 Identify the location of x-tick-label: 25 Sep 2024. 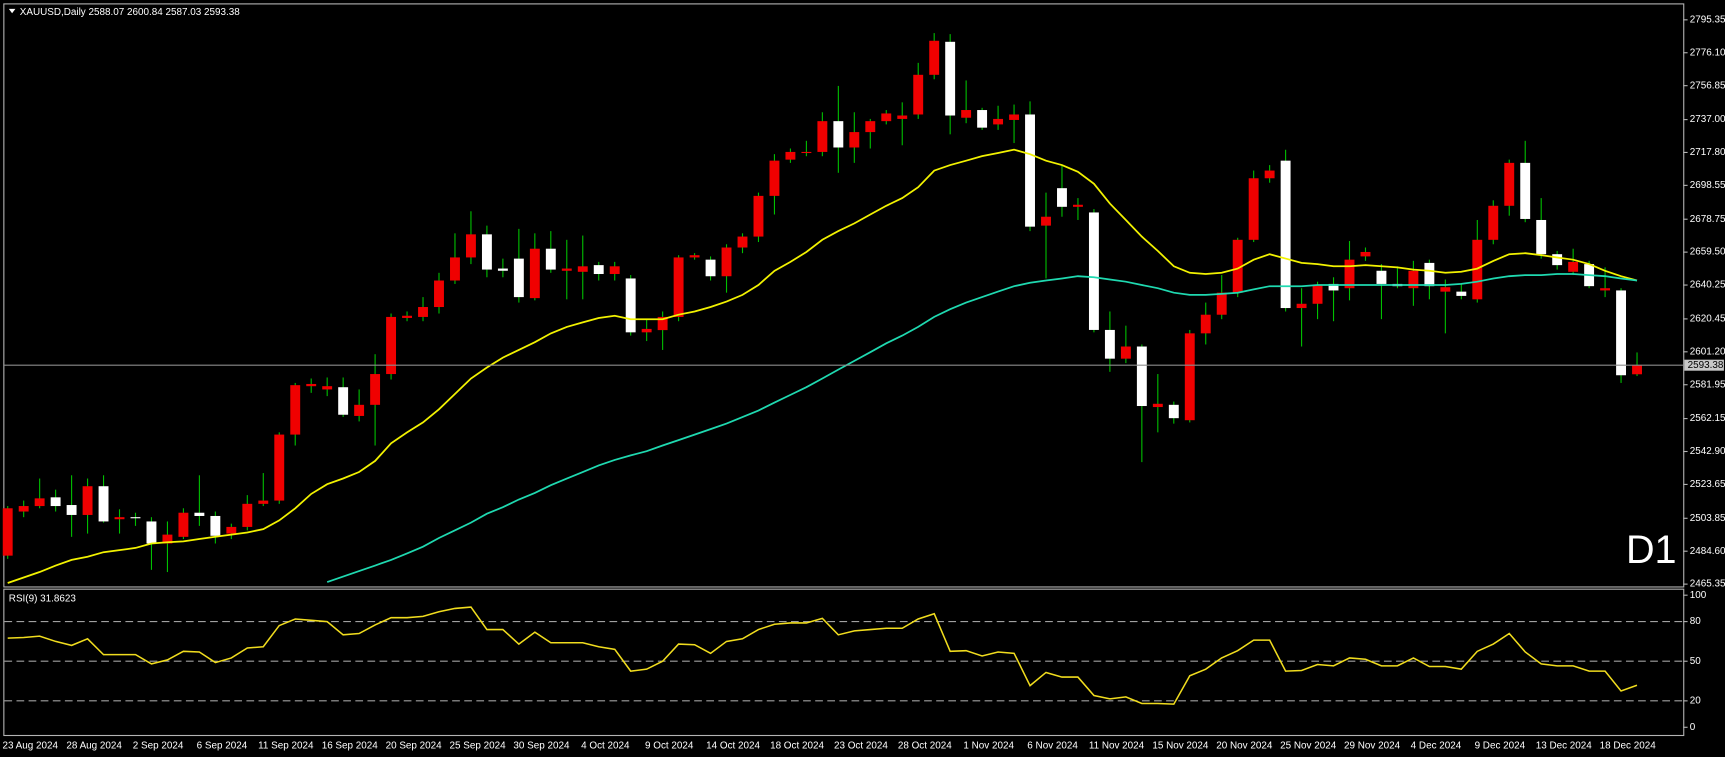
(477, 746).